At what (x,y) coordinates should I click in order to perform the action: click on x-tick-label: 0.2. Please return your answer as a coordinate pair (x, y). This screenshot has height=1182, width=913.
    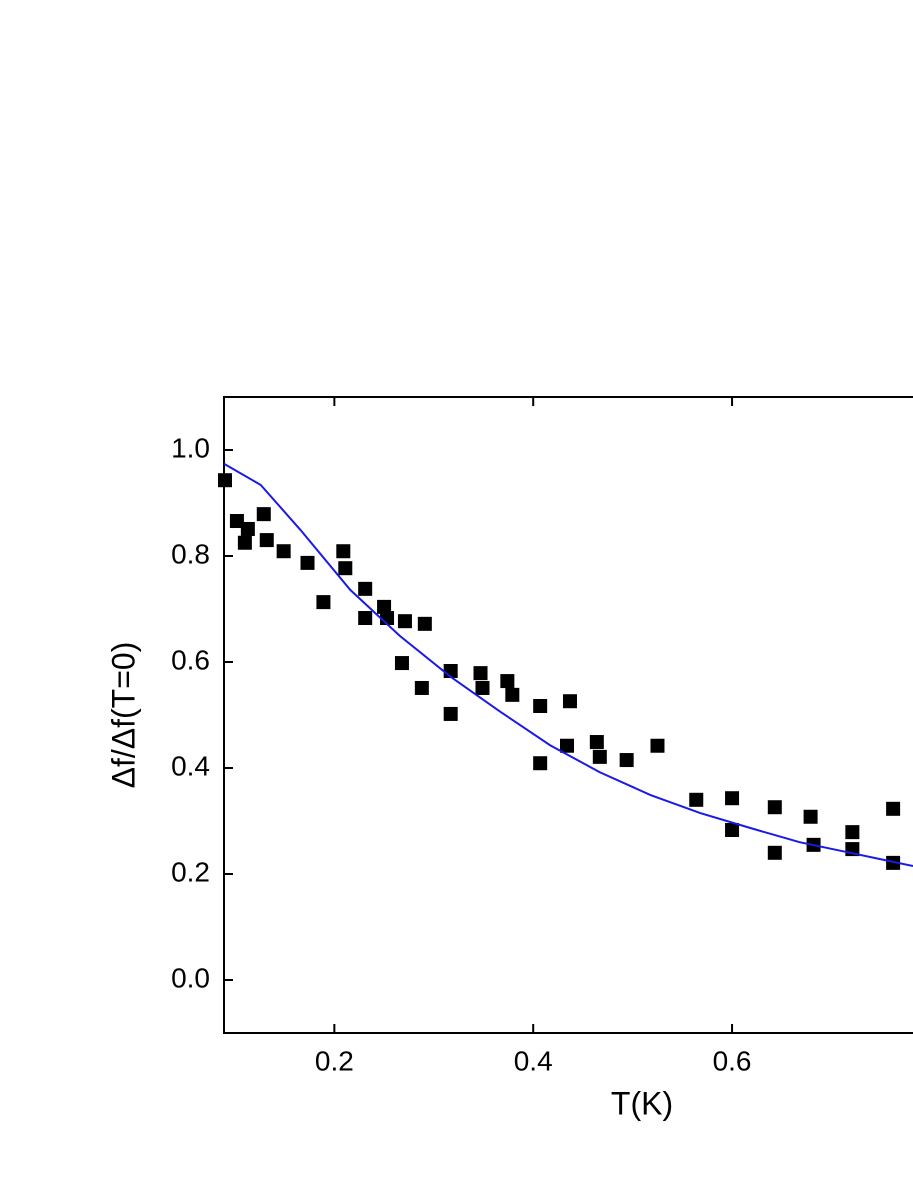
    Looking at the image, I should click on (334, 1060).